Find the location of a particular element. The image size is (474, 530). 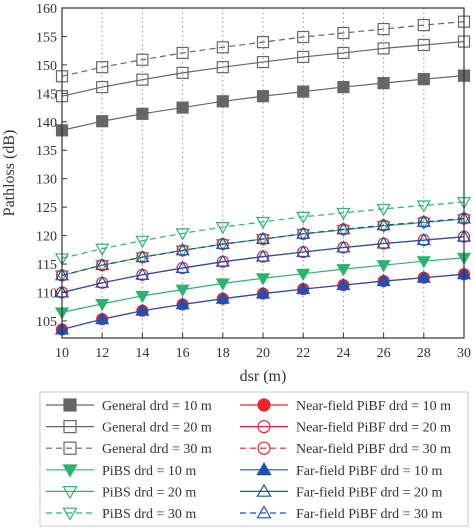

legend-label: Near-field PiBF drd = 20 m is located at coordinates (373, 428).